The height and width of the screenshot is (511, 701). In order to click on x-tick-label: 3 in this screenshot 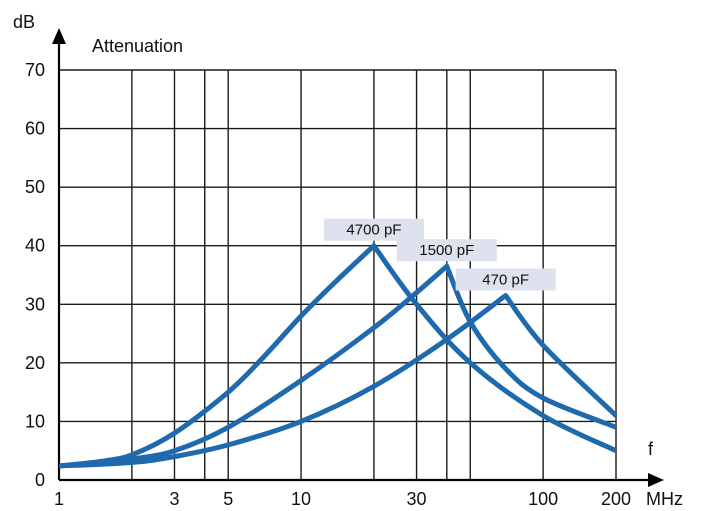, I will do `click(174, 499)`.